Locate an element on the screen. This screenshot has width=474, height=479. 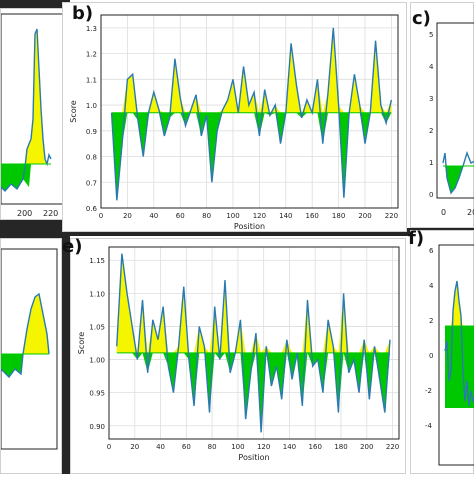
chart-e-xlabel: Position is located at coordinates (253, 457).